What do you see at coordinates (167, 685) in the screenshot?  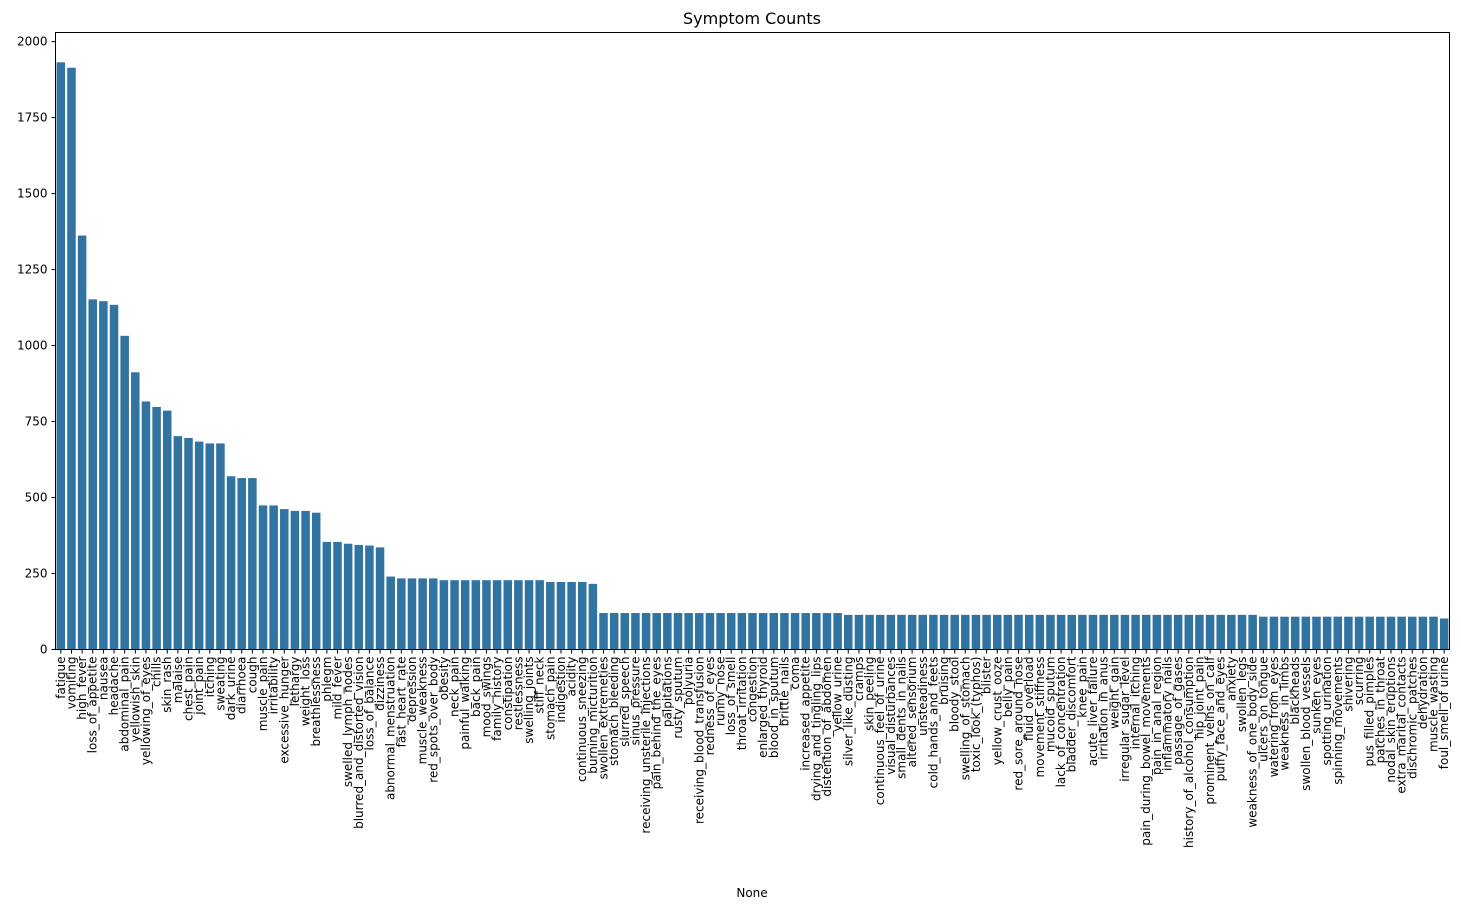 I see `x-tick-label: skin_rash` at bounding box center [167, 685].